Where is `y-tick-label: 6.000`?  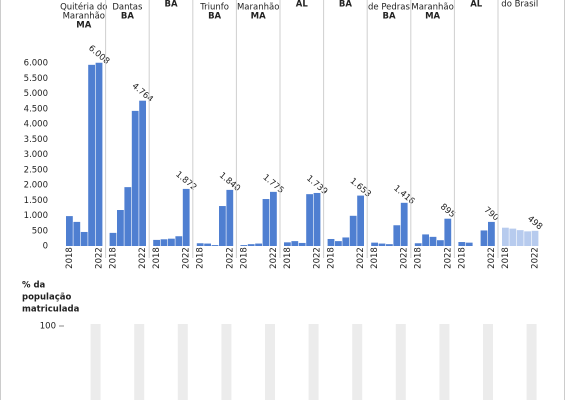
y-tick-label: 6.000 is located at coordinates (36, 64).